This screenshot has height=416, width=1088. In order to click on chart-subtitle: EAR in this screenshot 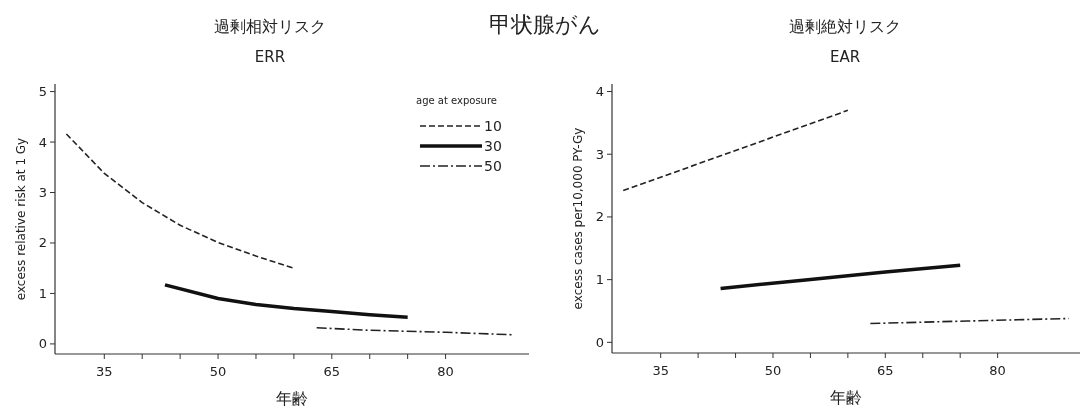, I will do `click(845, 57)`.